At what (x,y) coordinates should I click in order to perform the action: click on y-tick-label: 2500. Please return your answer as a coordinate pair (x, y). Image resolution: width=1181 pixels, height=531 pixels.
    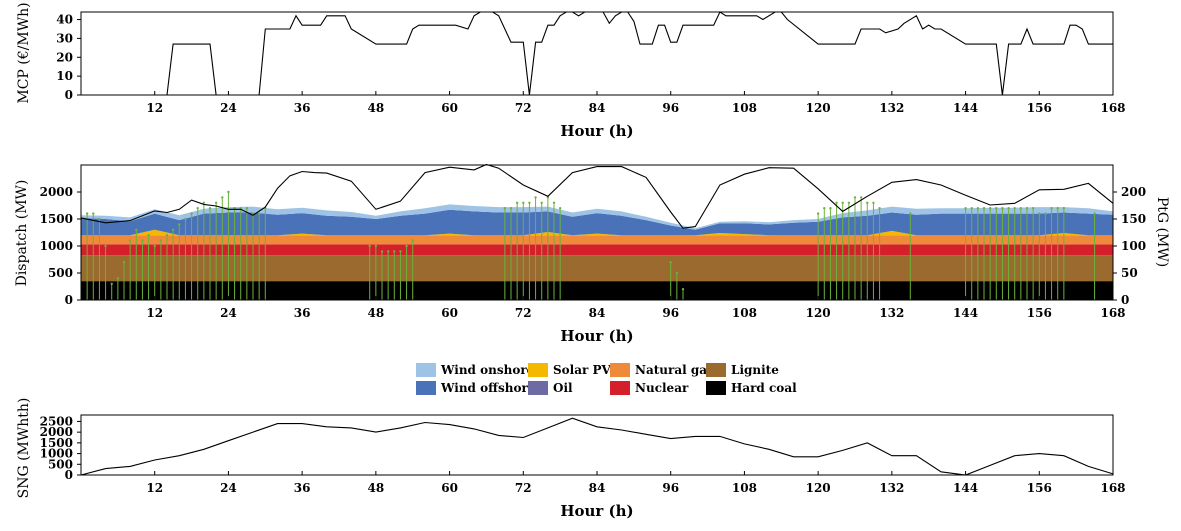
    Looking at the image, I should click on (56, 421).